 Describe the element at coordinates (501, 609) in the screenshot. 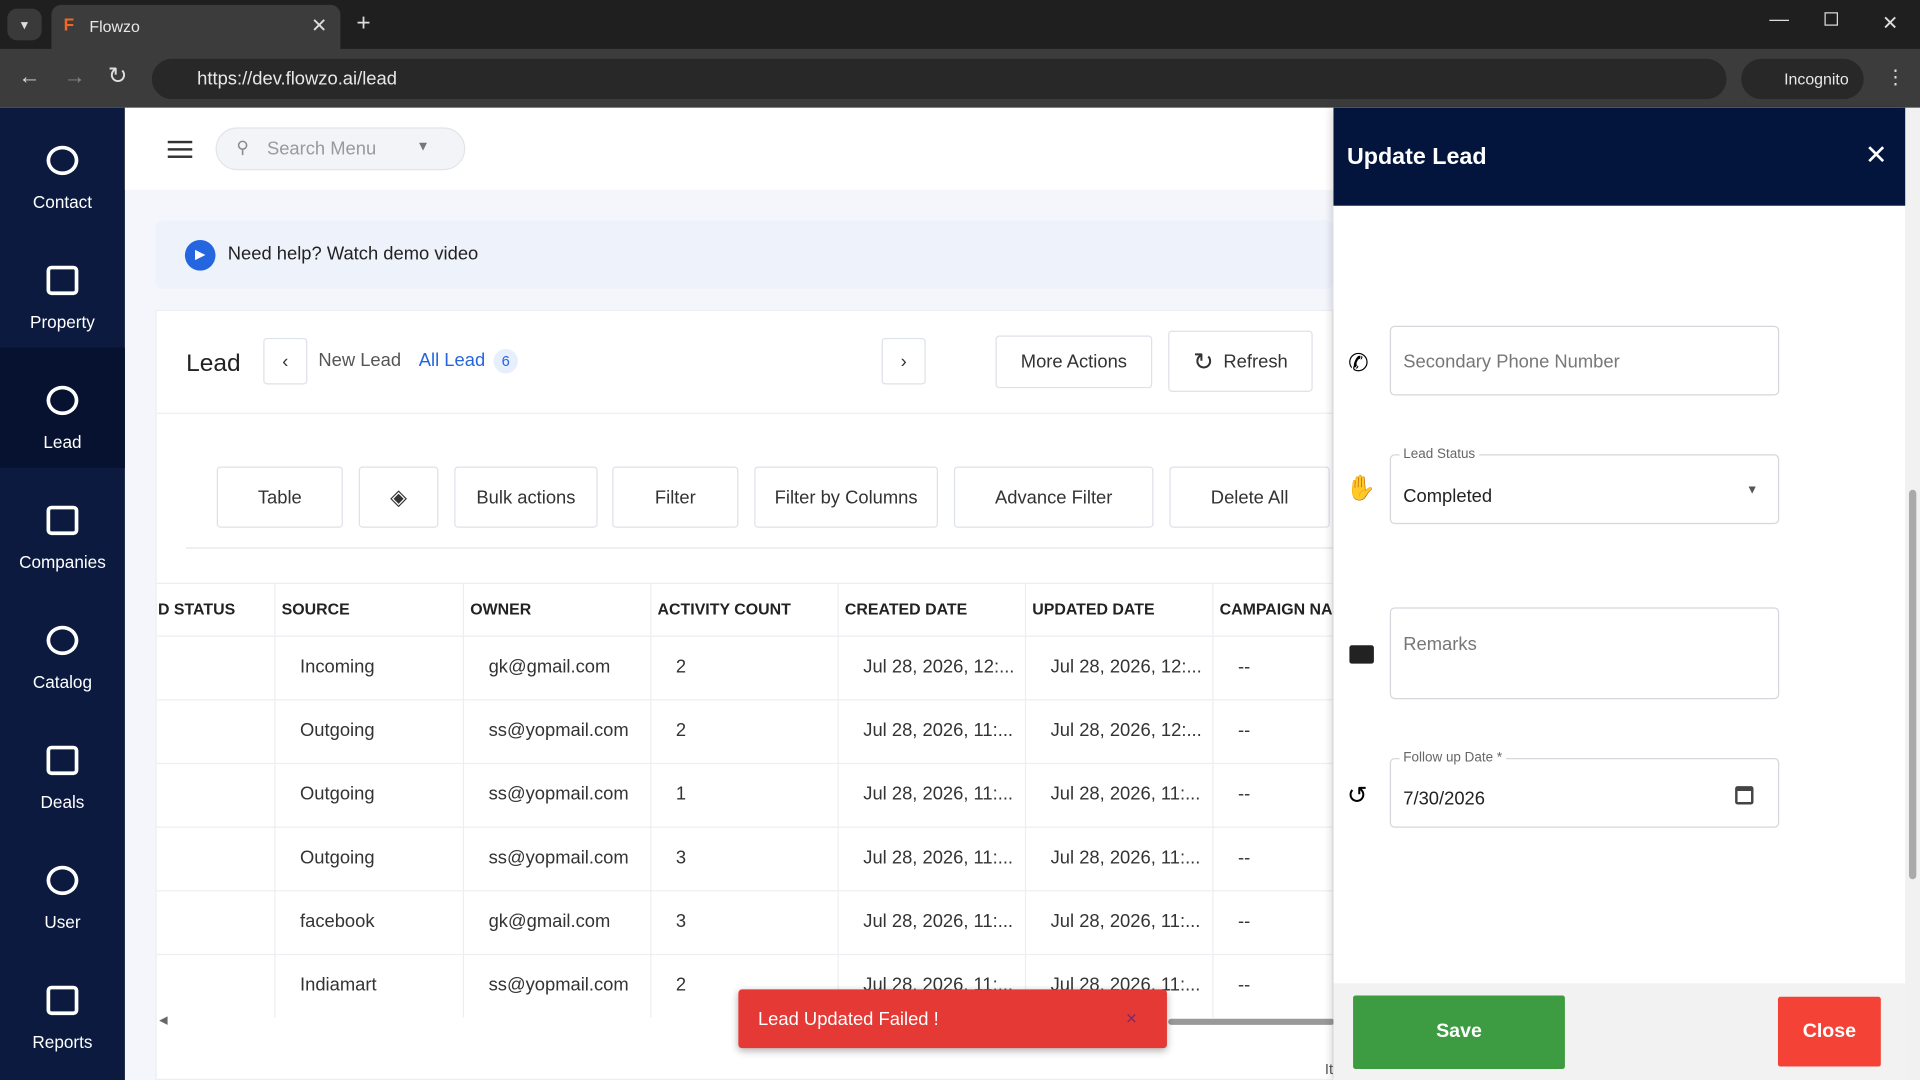

I see `column-header: OWNER` at that location.